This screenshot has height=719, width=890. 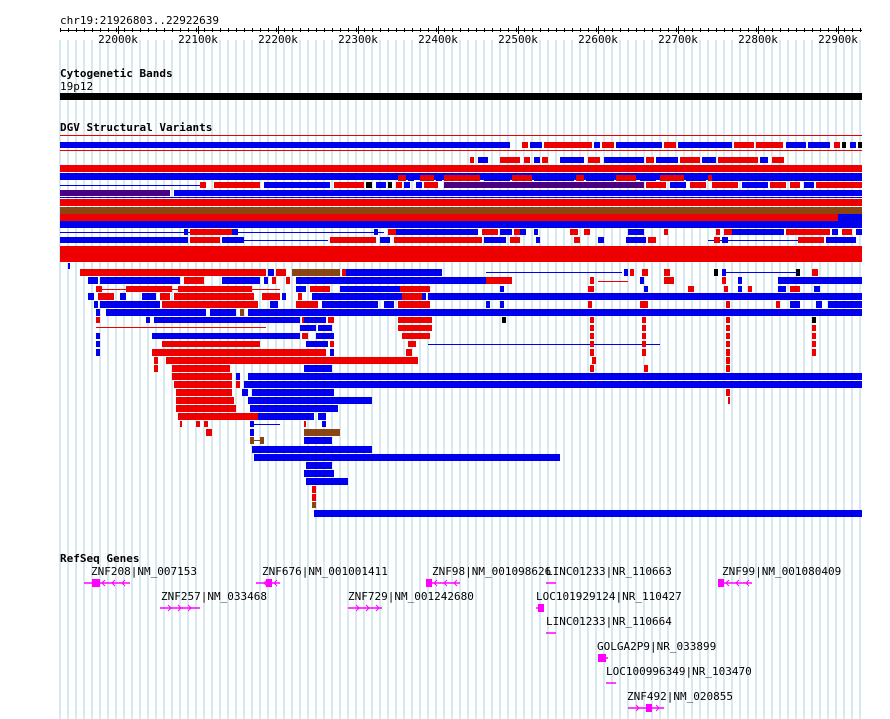 What do you see at coordinates (609, 596) in the screenshot?
I see `gene-label-loc101929124: LOC101929124|NR_110427` at bounding box center [609, 596].